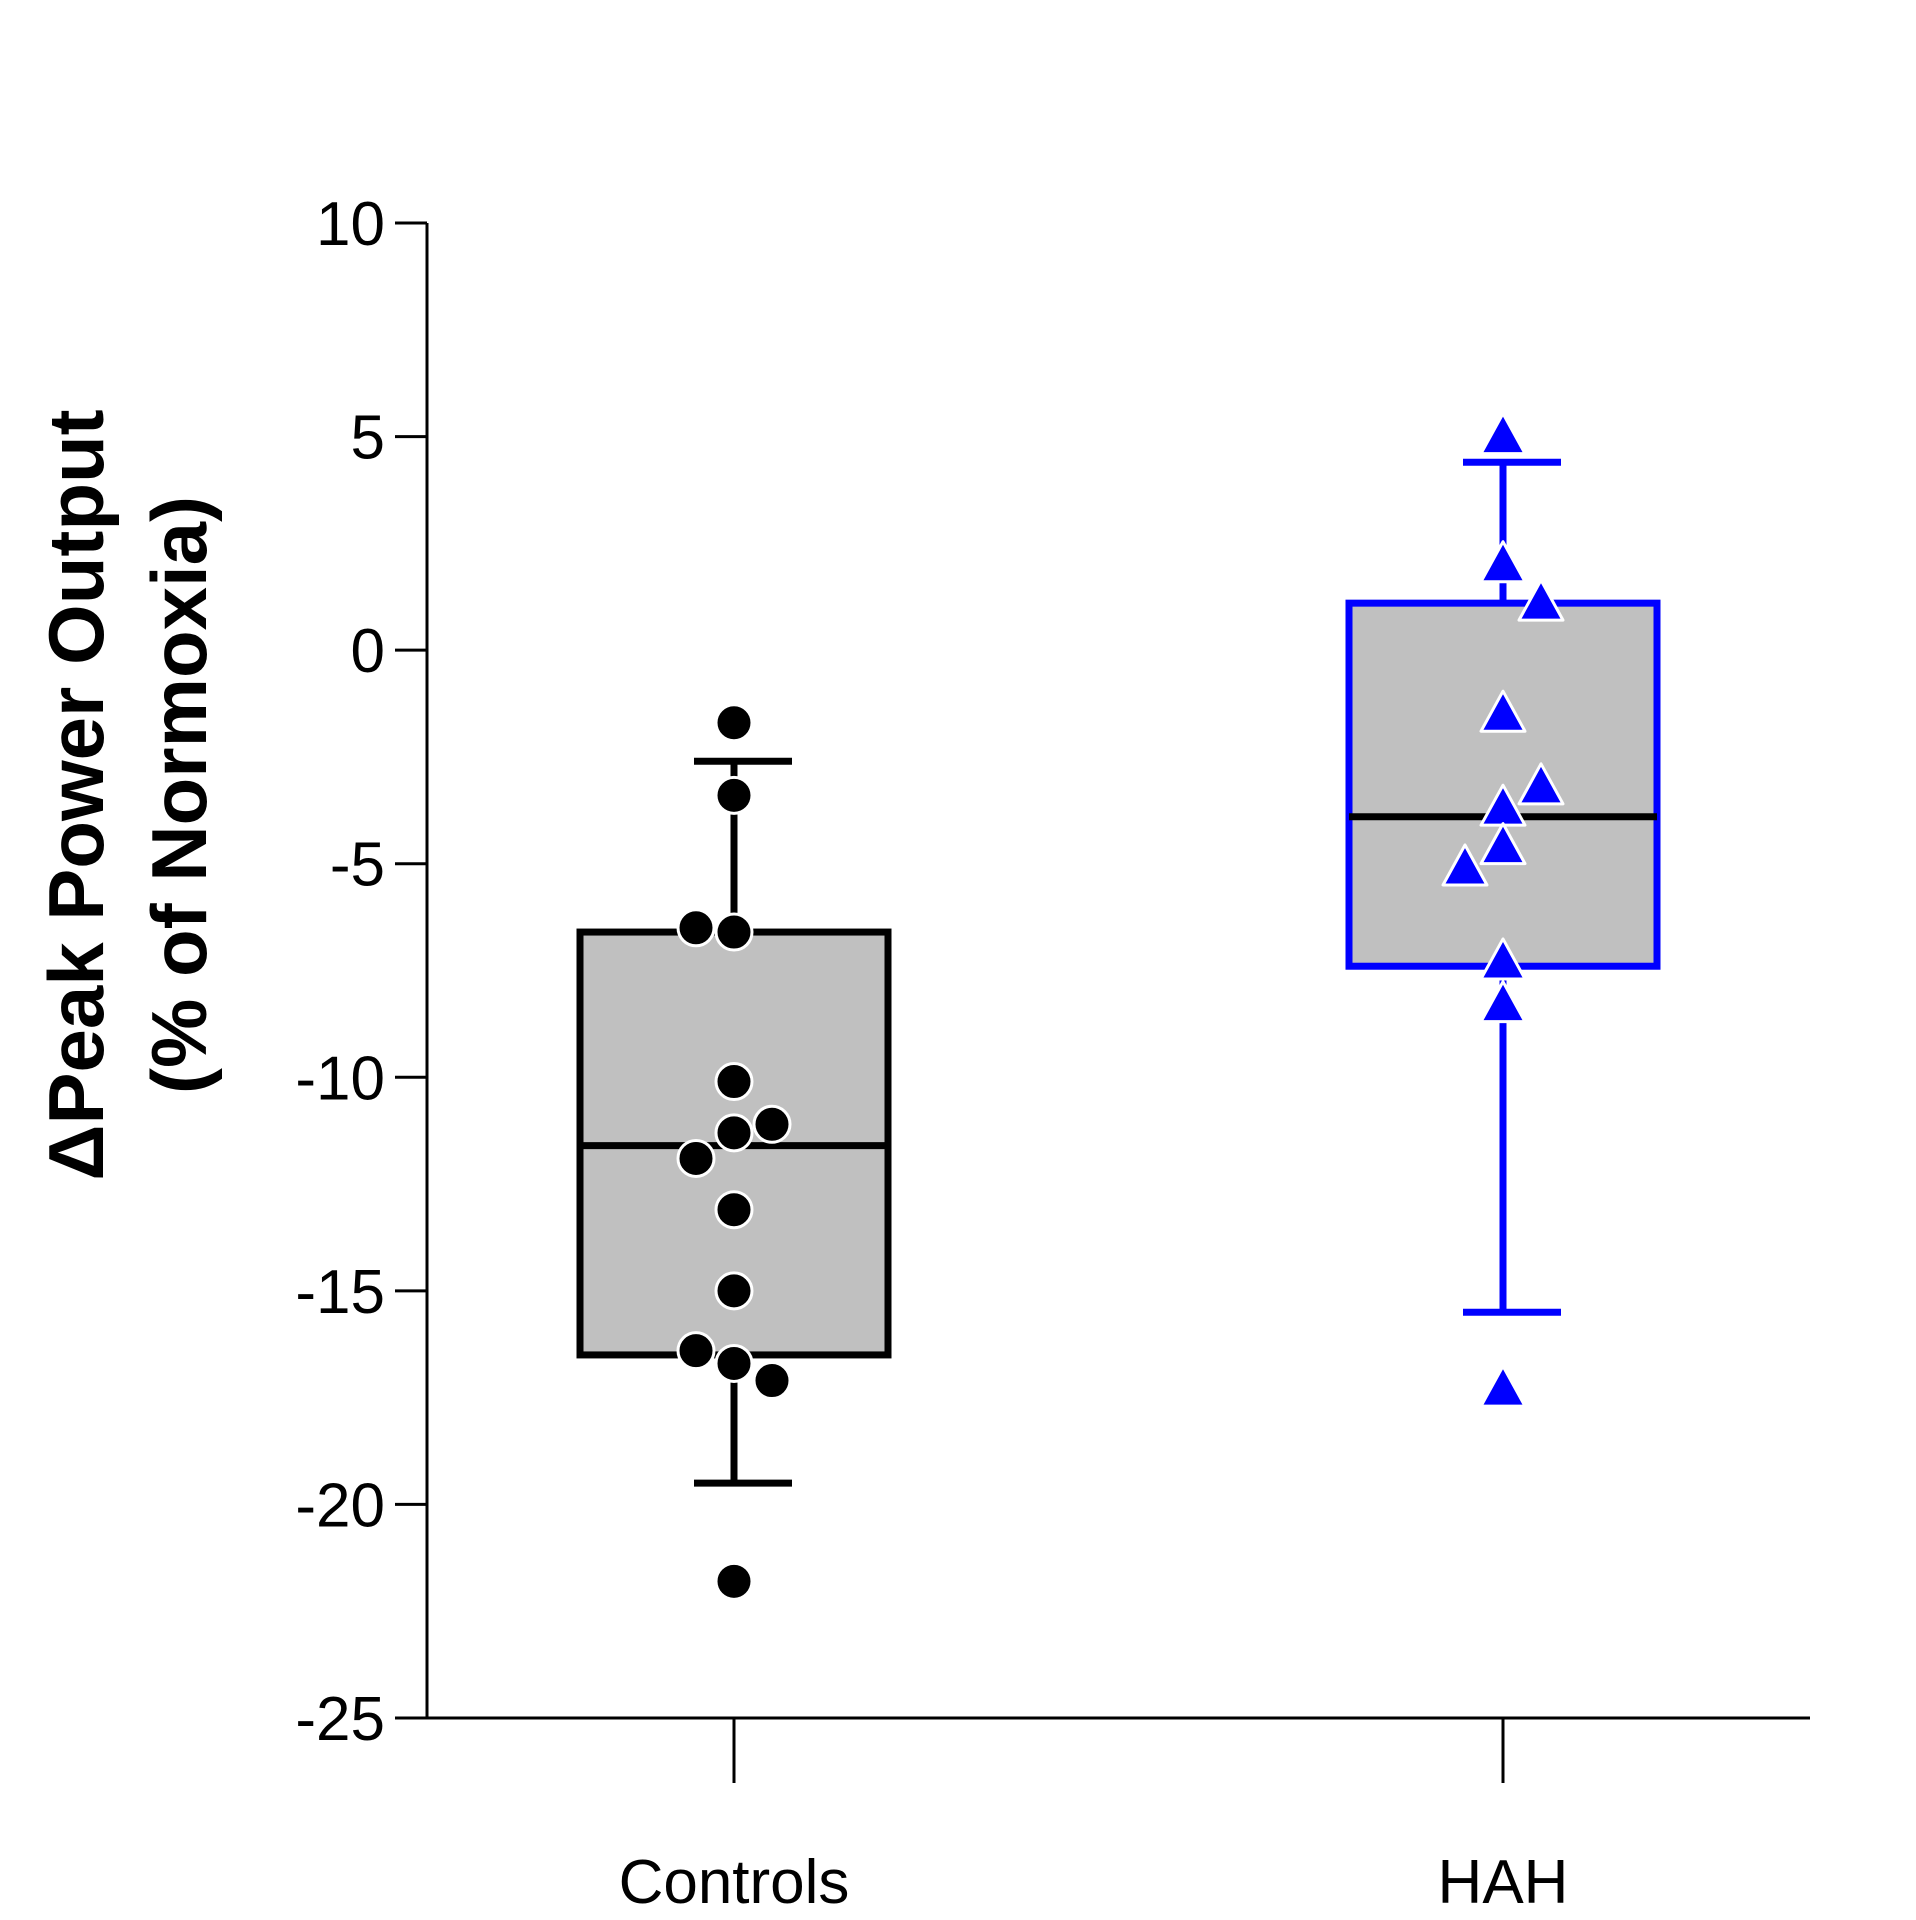  Describe the element at coordinates (368, 438) in the screenshot. I see `y-tick-label: 5` at that location.